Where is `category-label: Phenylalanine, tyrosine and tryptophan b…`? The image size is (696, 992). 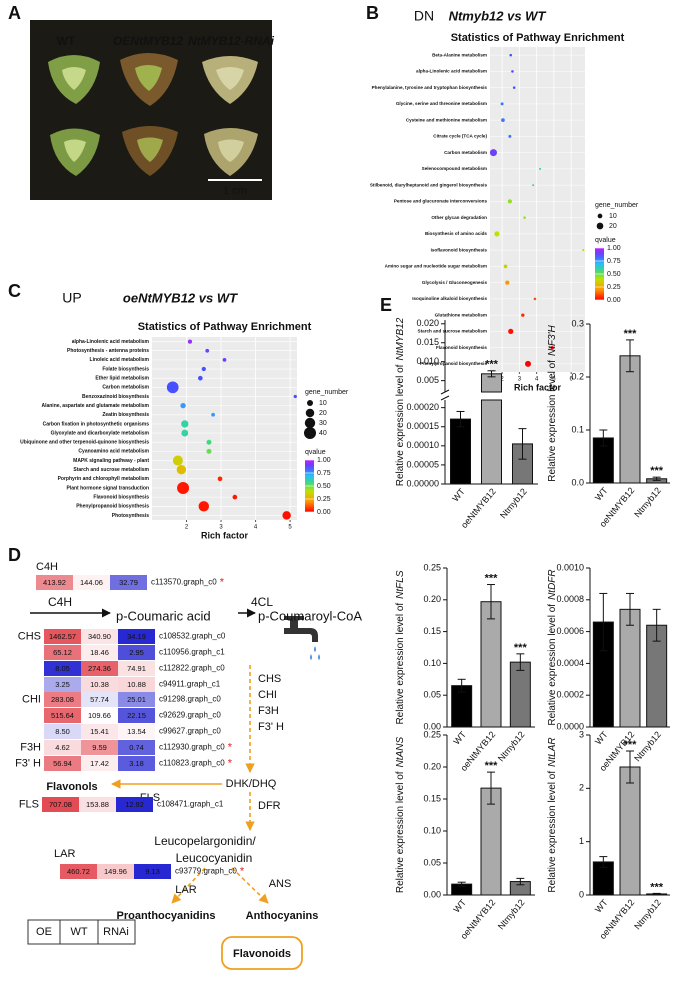 category-label: Phenylalanine, tyrosine and tryptophan b… is located at coordinates (430, 87).